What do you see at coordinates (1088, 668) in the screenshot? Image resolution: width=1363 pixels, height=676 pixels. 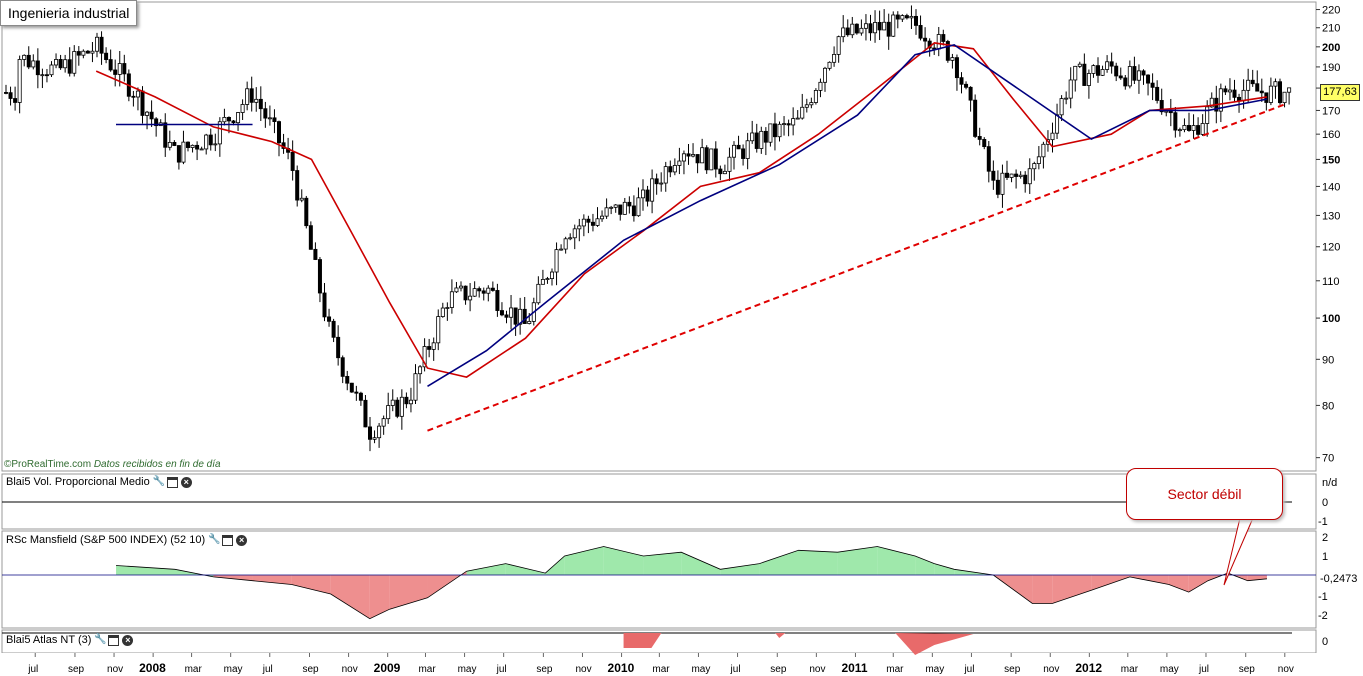 I see `x-tick-label: 2012` at bounding box center [1088, 668].